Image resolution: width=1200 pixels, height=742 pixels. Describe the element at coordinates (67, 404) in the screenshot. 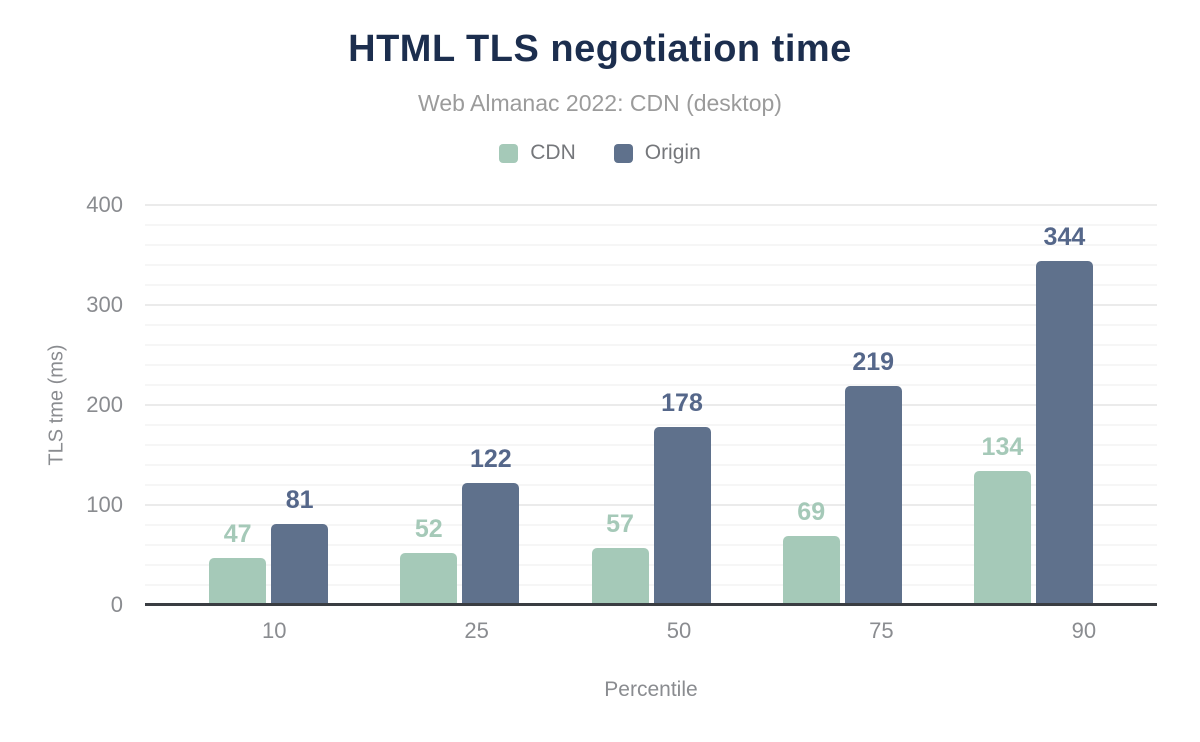

I see `y-axis-ticks: 0 100 200 300 400` at that location.